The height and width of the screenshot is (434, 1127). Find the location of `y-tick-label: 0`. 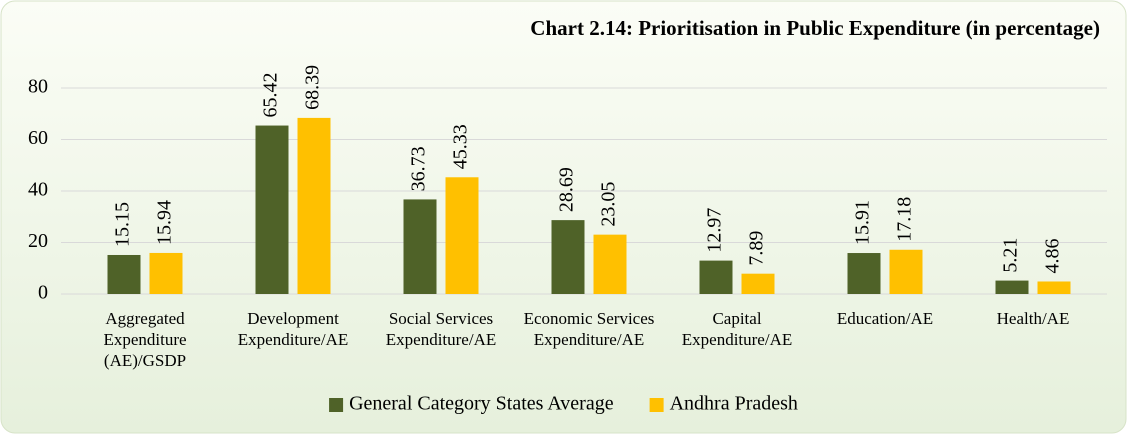

y-tick-label: 0 is located at coordinates (43, 293).